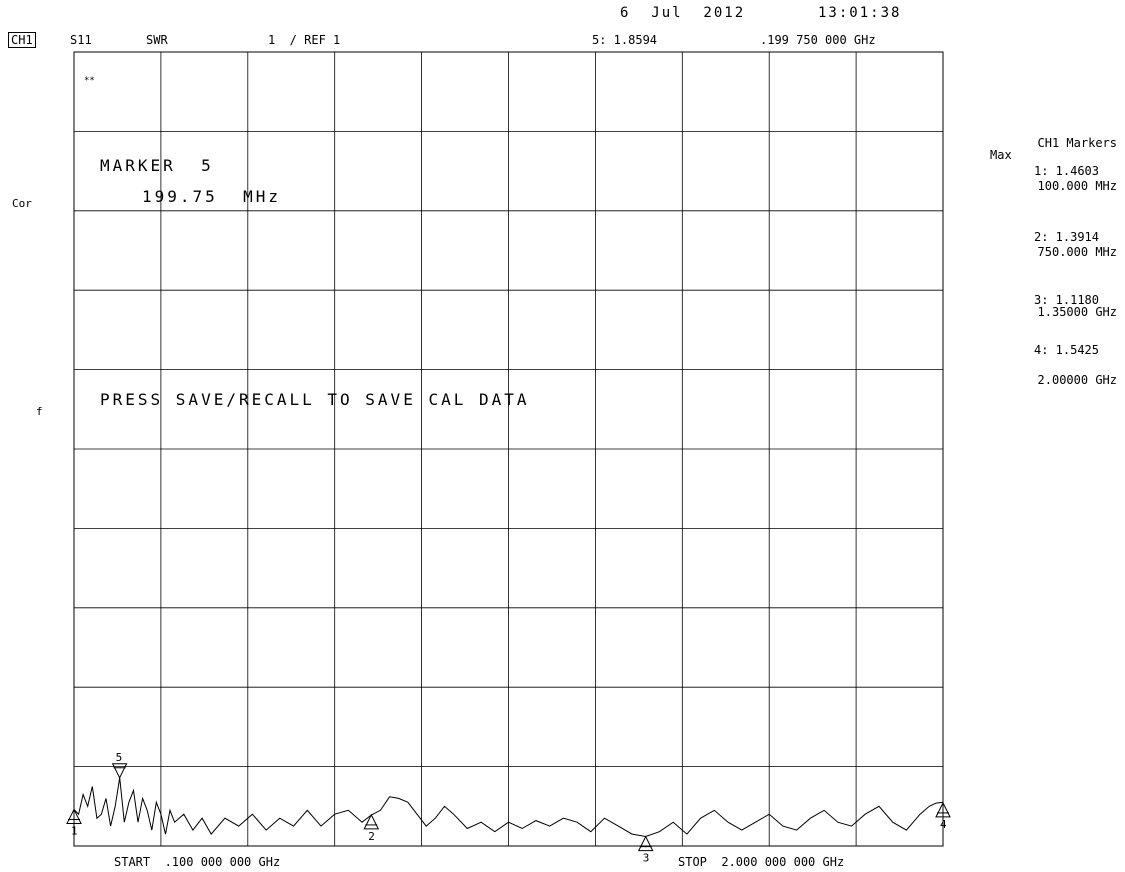  I want to click on marker-list-value-4: 4: 1.5425, so click(1066, 350).